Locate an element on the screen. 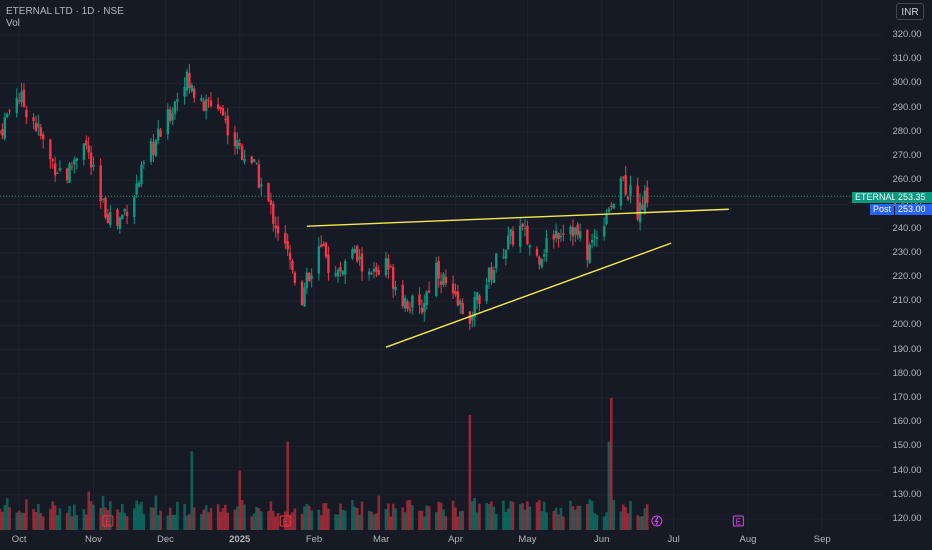 The image size is (932, 550). time-tick-label: 2025 is located at coordinates (240, 539).